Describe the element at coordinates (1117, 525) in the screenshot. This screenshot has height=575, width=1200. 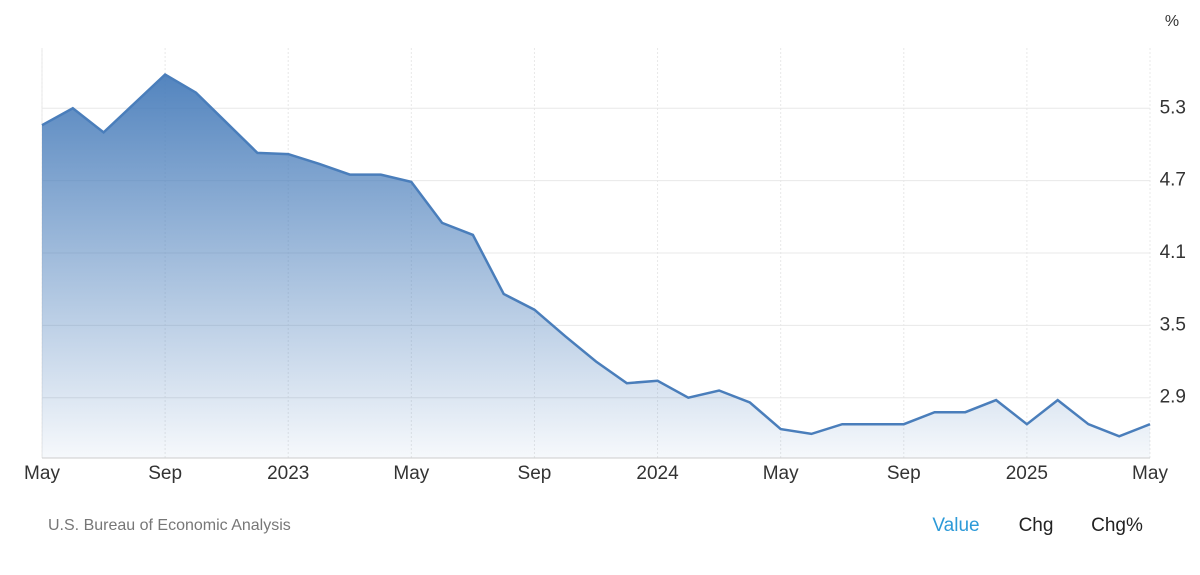
I see `tab: Chg%` at that location.